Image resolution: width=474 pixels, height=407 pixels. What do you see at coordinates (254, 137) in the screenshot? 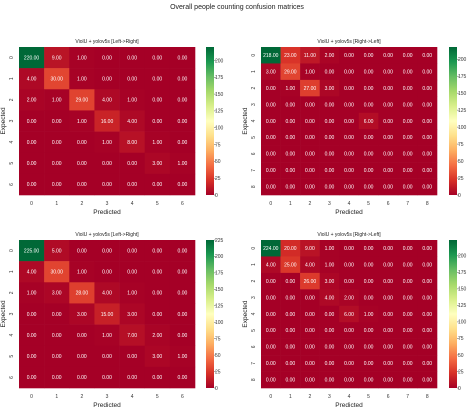
I see `y-tick-label: 5` at bounding box center [254, 137].